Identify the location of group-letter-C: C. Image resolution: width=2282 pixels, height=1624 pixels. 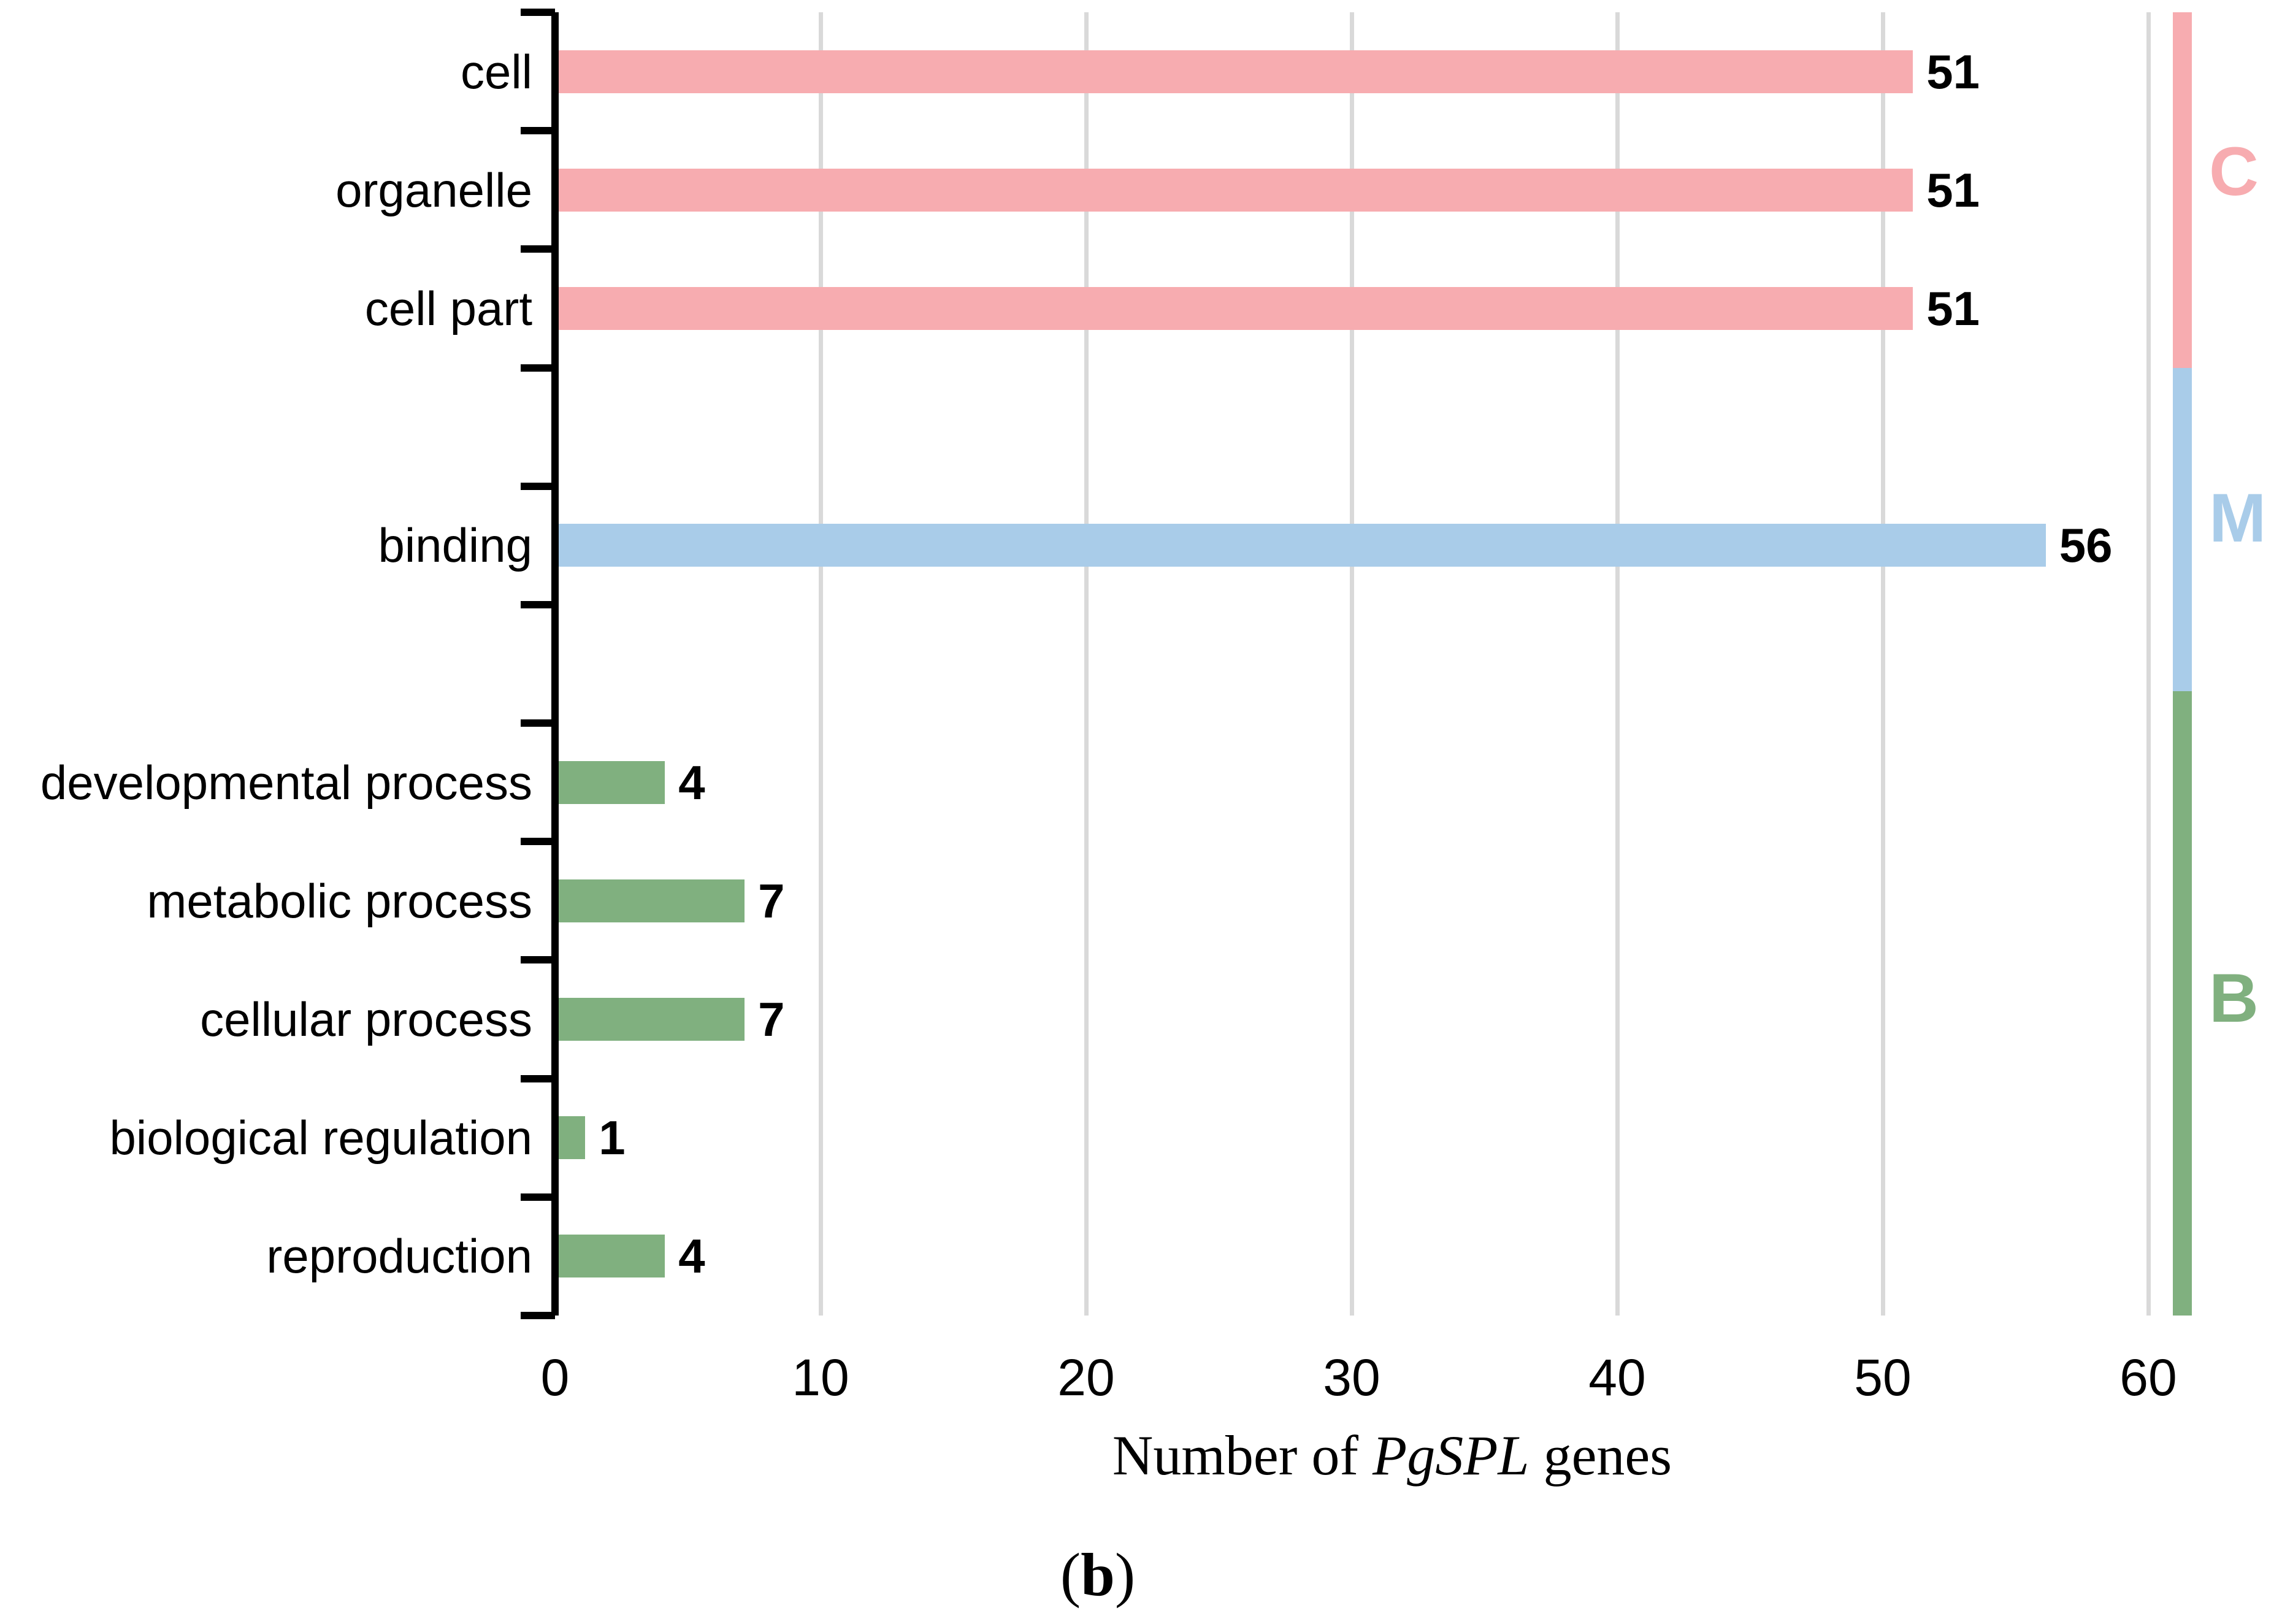
(2234, 171).